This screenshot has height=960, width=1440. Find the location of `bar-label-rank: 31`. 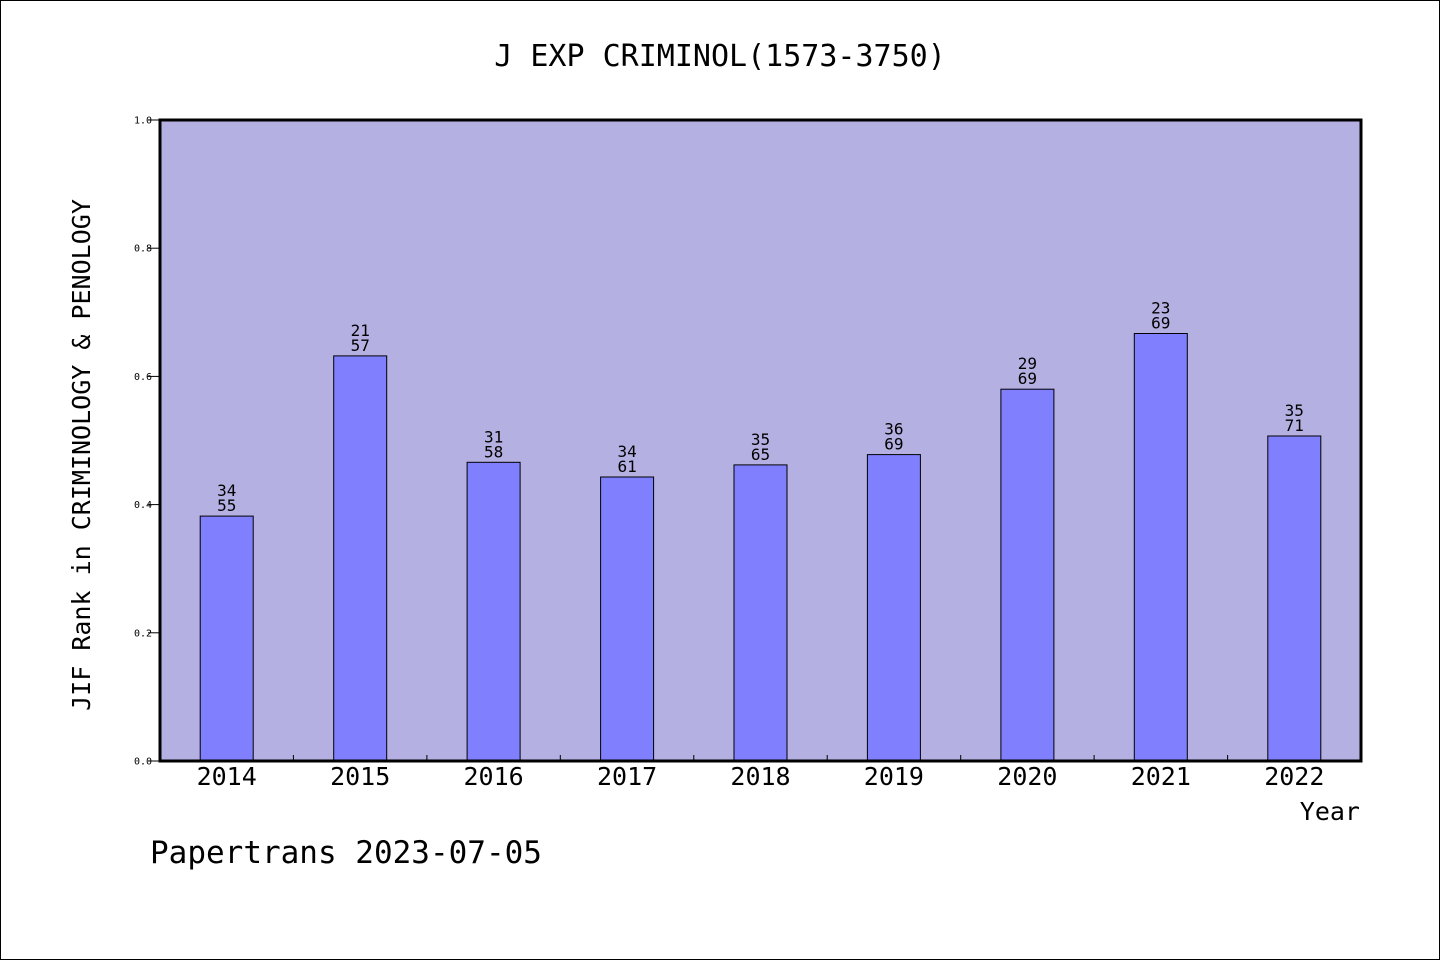

bar-label-rank: 31 is located at coordinates (493, 436).